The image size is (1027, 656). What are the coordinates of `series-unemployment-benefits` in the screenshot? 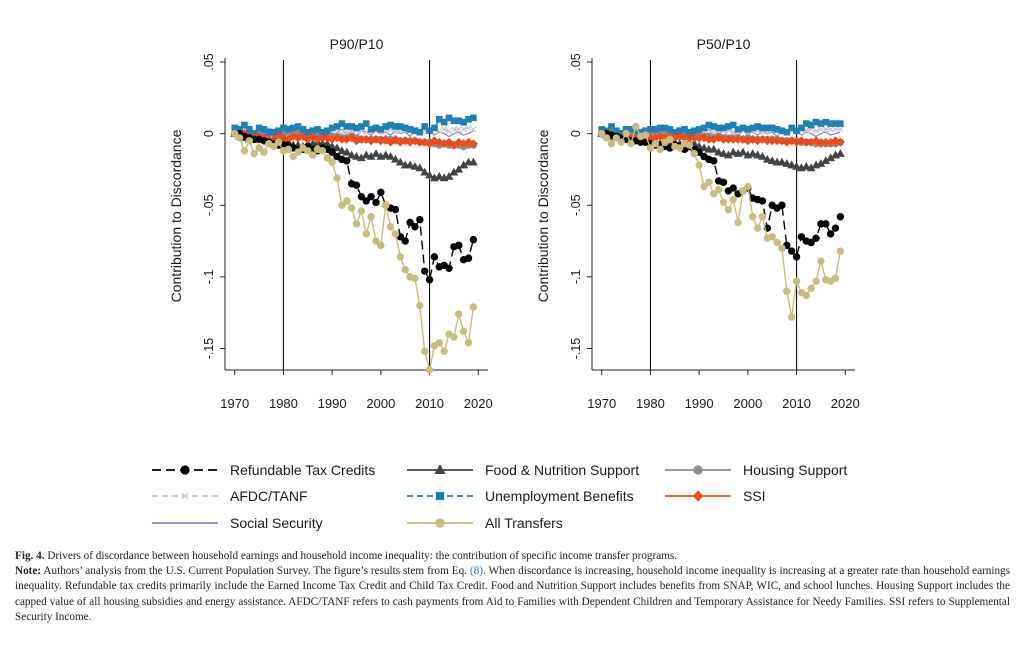 It's located at (354, 125).